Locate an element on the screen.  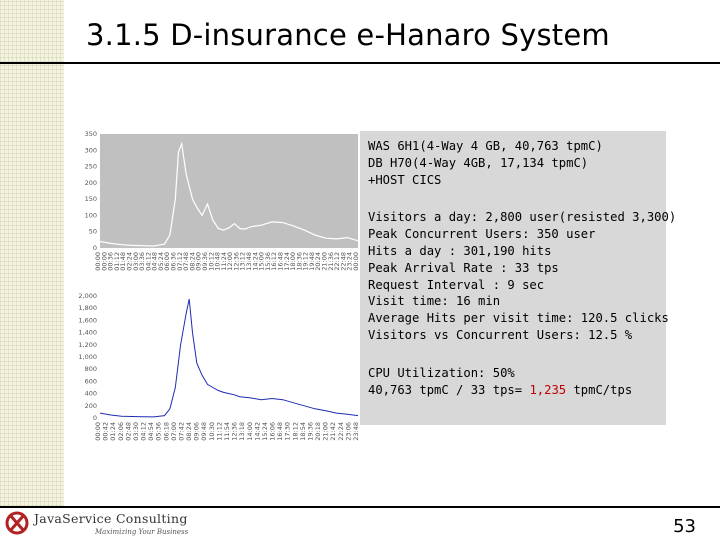
x-tick-label: 13:12 is located at coordinates (243, 261).